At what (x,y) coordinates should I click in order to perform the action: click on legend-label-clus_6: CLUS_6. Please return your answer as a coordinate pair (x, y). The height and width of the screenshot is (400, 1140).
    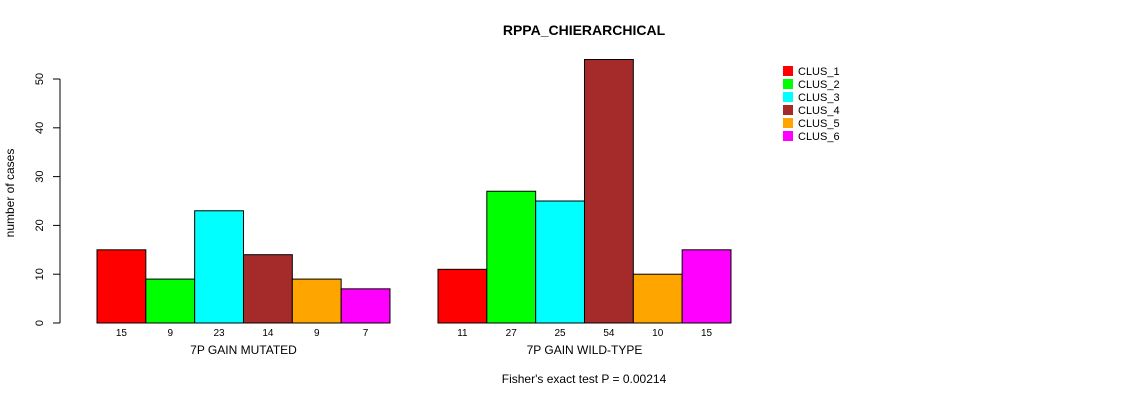
    Looking at the image, I should click on (819, 137).